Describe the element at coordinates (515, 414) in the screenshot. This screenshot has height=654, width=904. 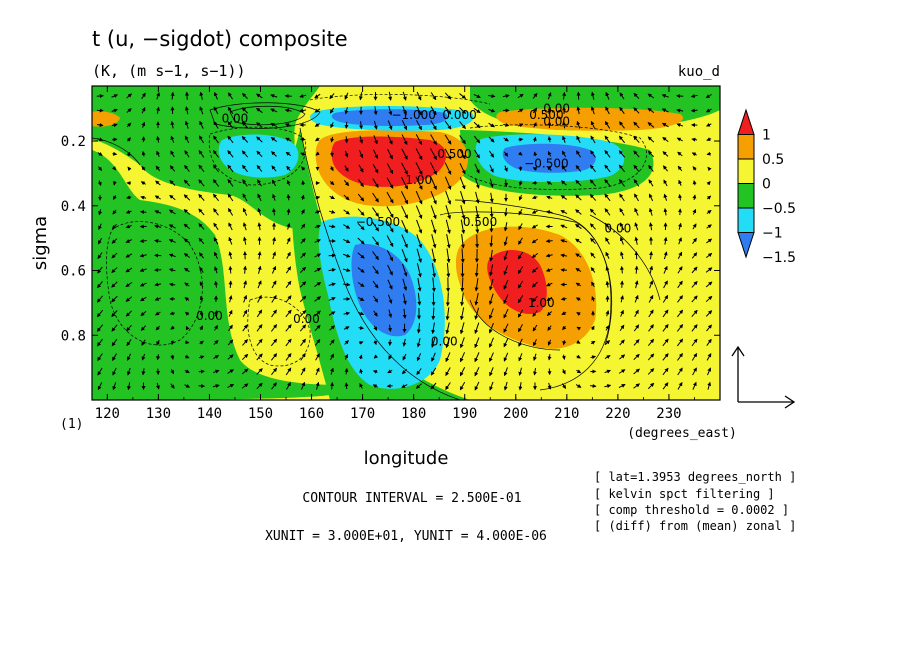
I see `x-tick-label: 200` at that location.